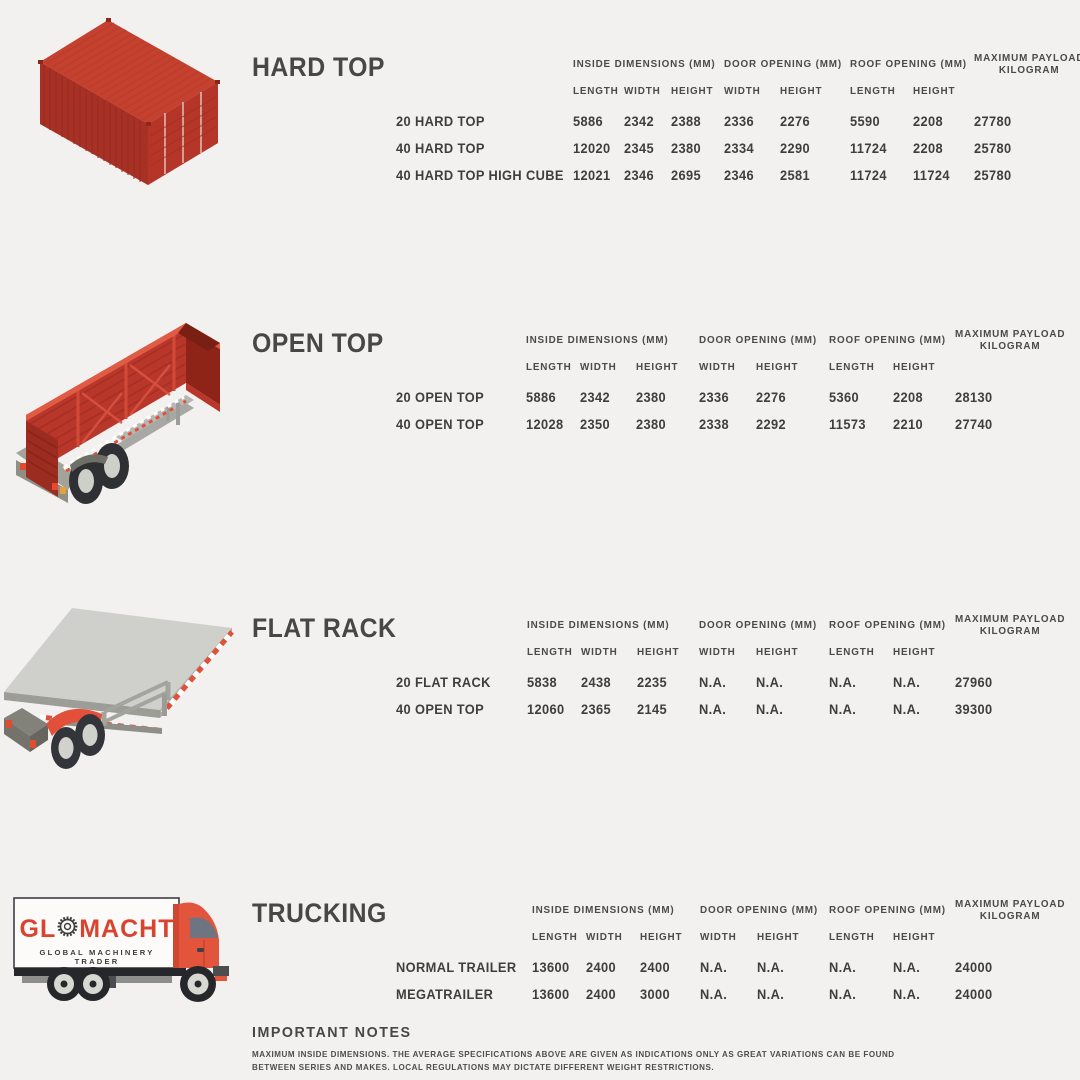 The image size is (1080, 1080). I want to click on cell-roof-length: 5590, so click(864, 121).